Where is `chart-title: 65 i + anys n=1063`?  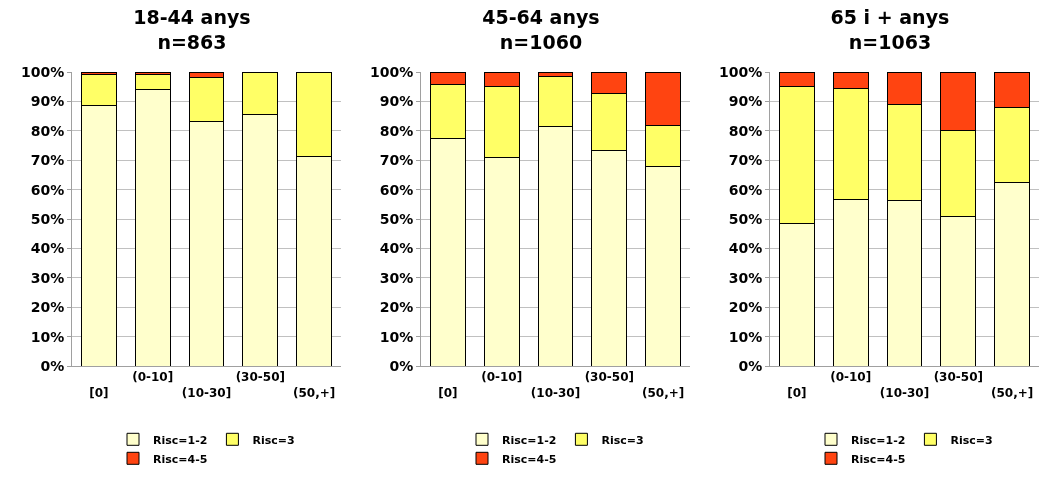
chart-title: 65 i + anys n=1063 is located at coordinates (890, 29).